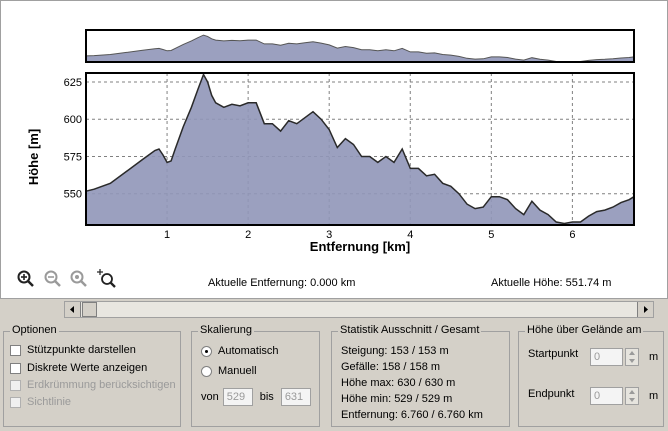 The width and height of the screenshot is (668, 431). What do you see at coordinates (632, 357) in the screenshot?
I see `startpunkt-spinner` at bounding box center [632, 357].